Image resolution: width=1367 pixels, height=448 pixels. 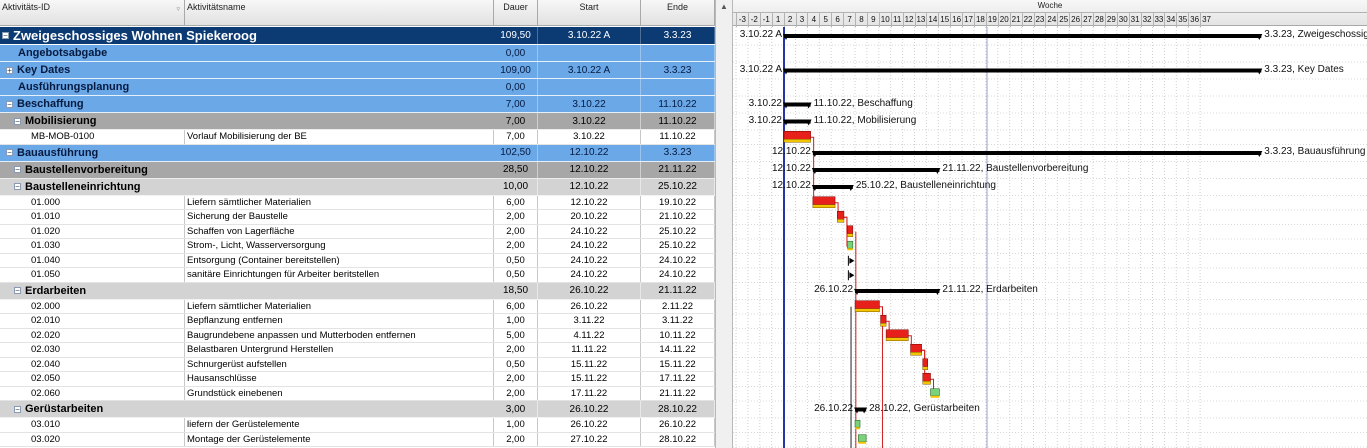 I want to click on end-cell-text: 21.11.22, so click(x=677, y=169).